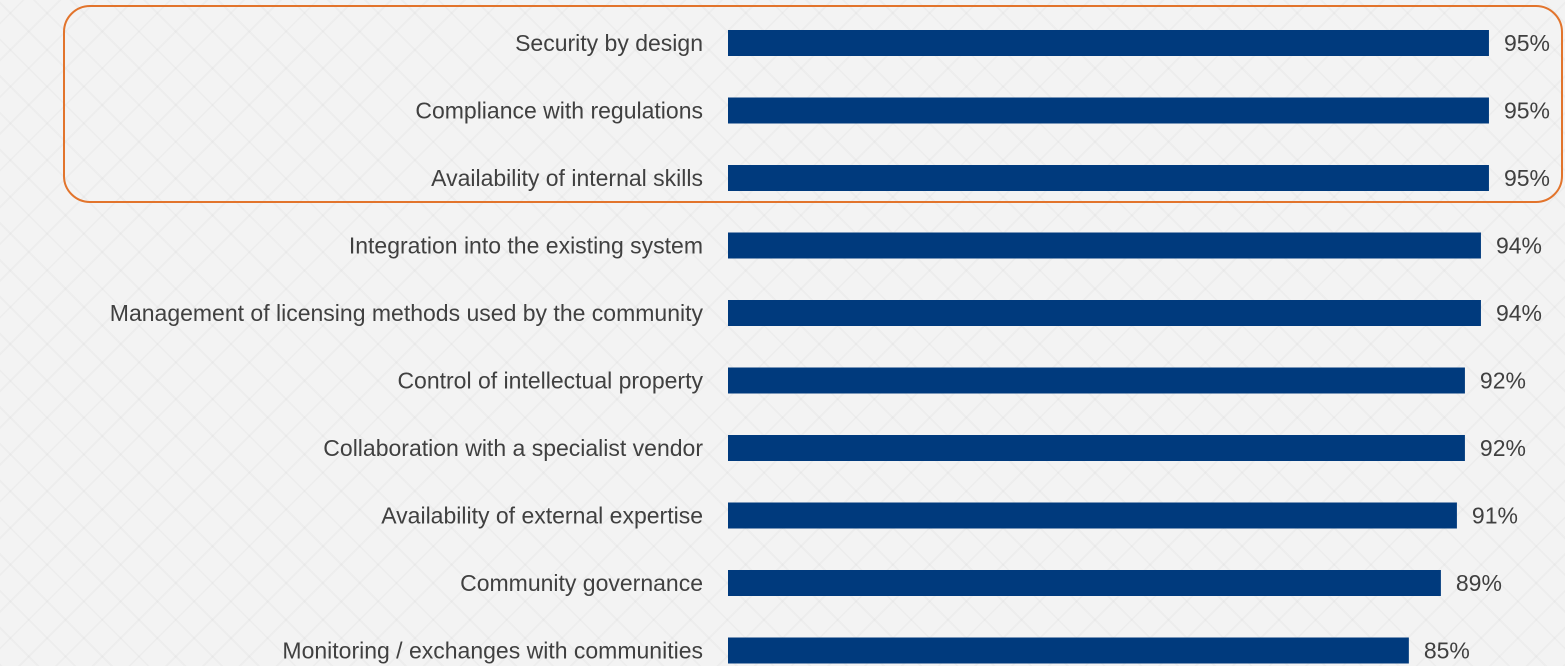 This screenshot has height=666, width=1565. What do you see at coordinates (550, 381) in the screenshot?
I see `category-label: Control of intellectual property` at bounding box center [550, 381].